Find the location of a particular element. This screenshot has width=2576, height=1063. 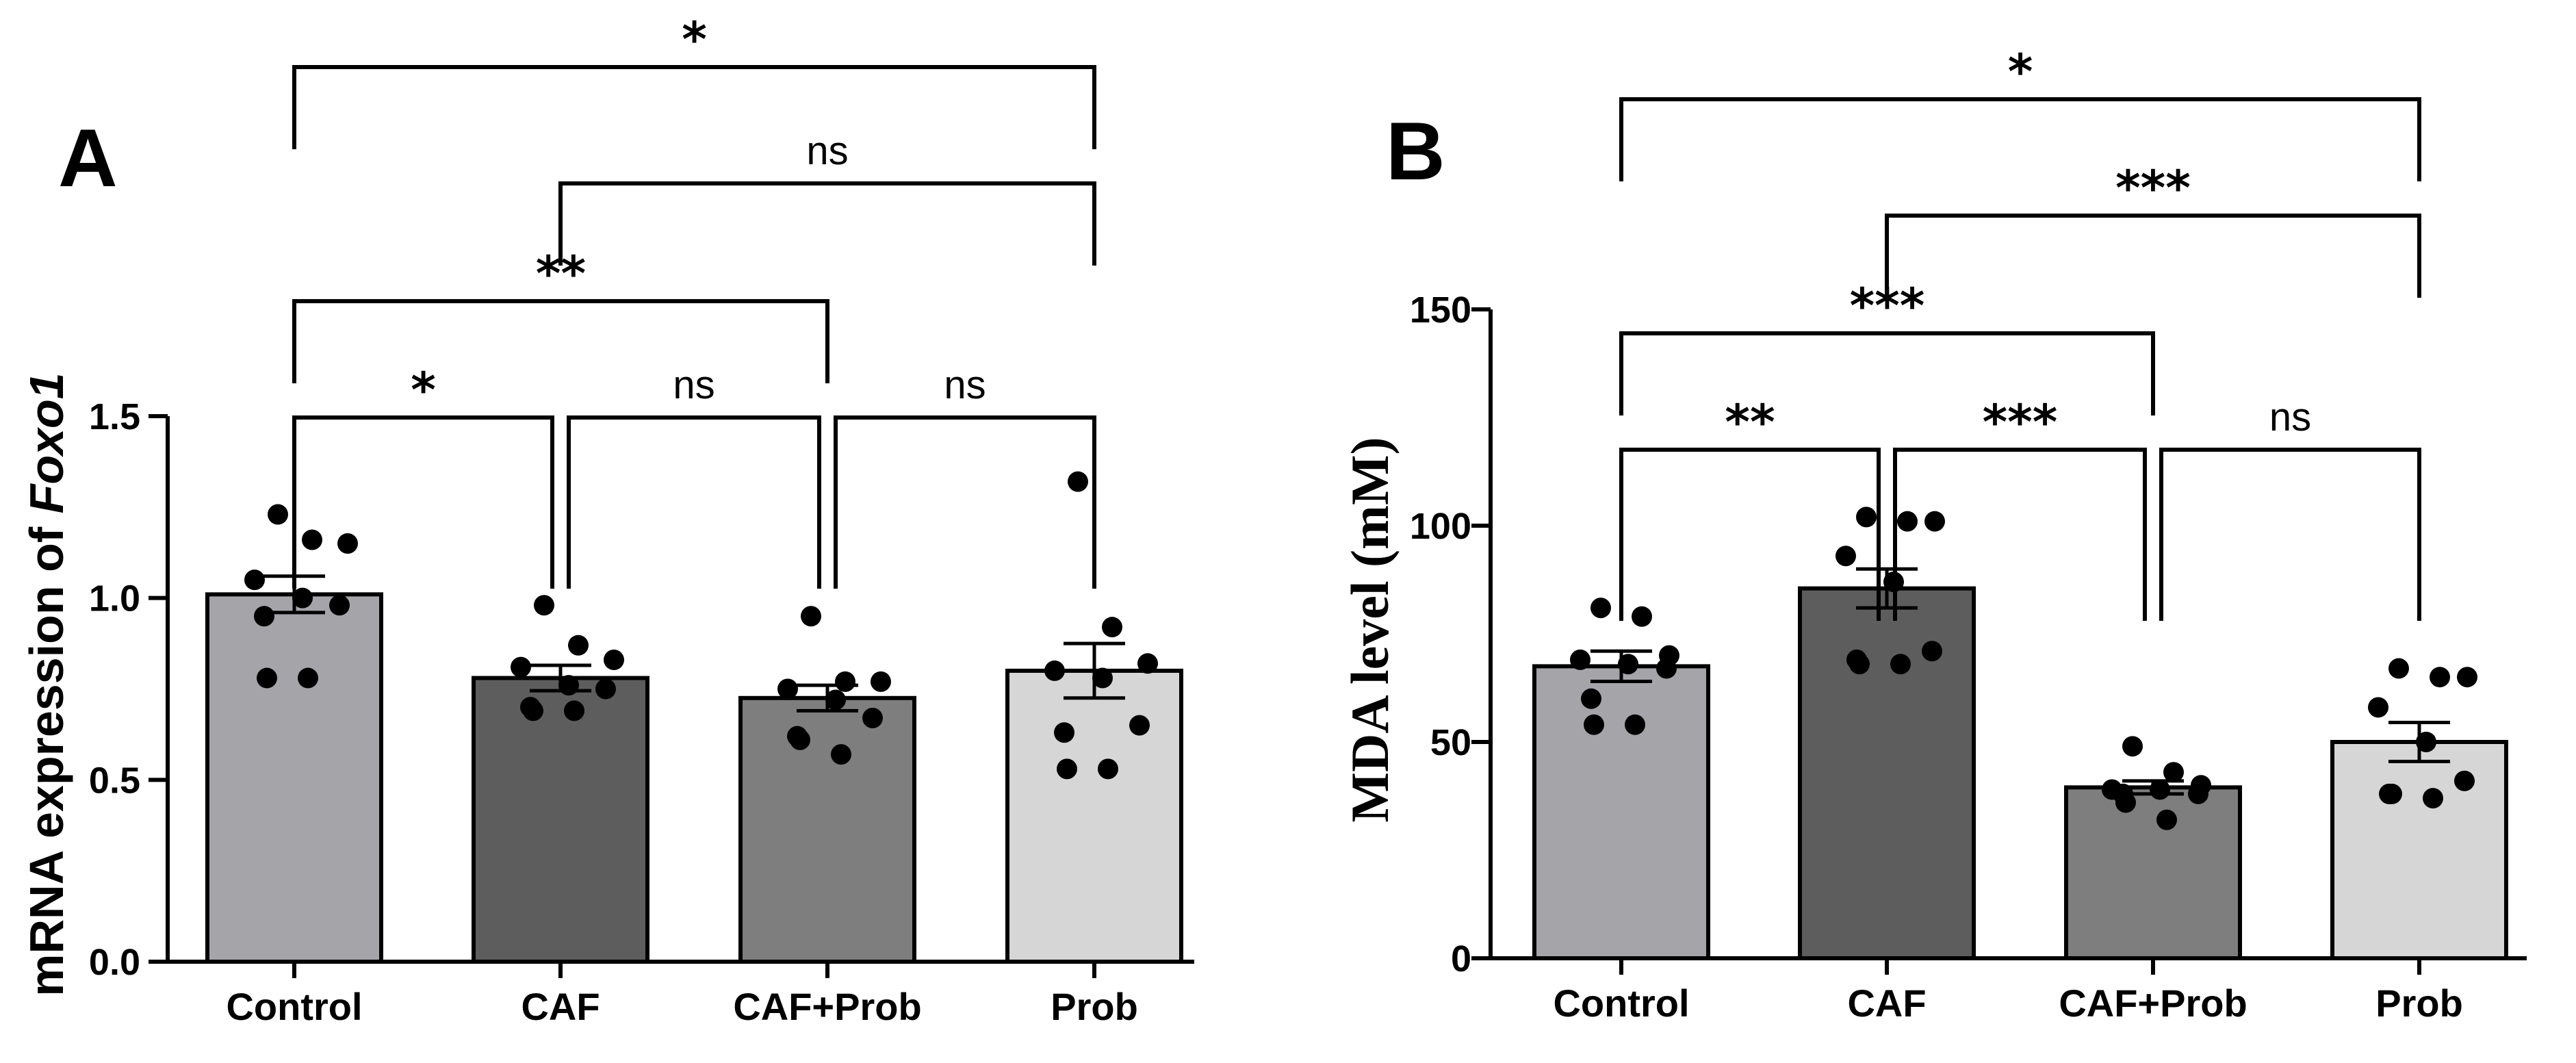

panel-label: B is located at coordinates (1415, 151).